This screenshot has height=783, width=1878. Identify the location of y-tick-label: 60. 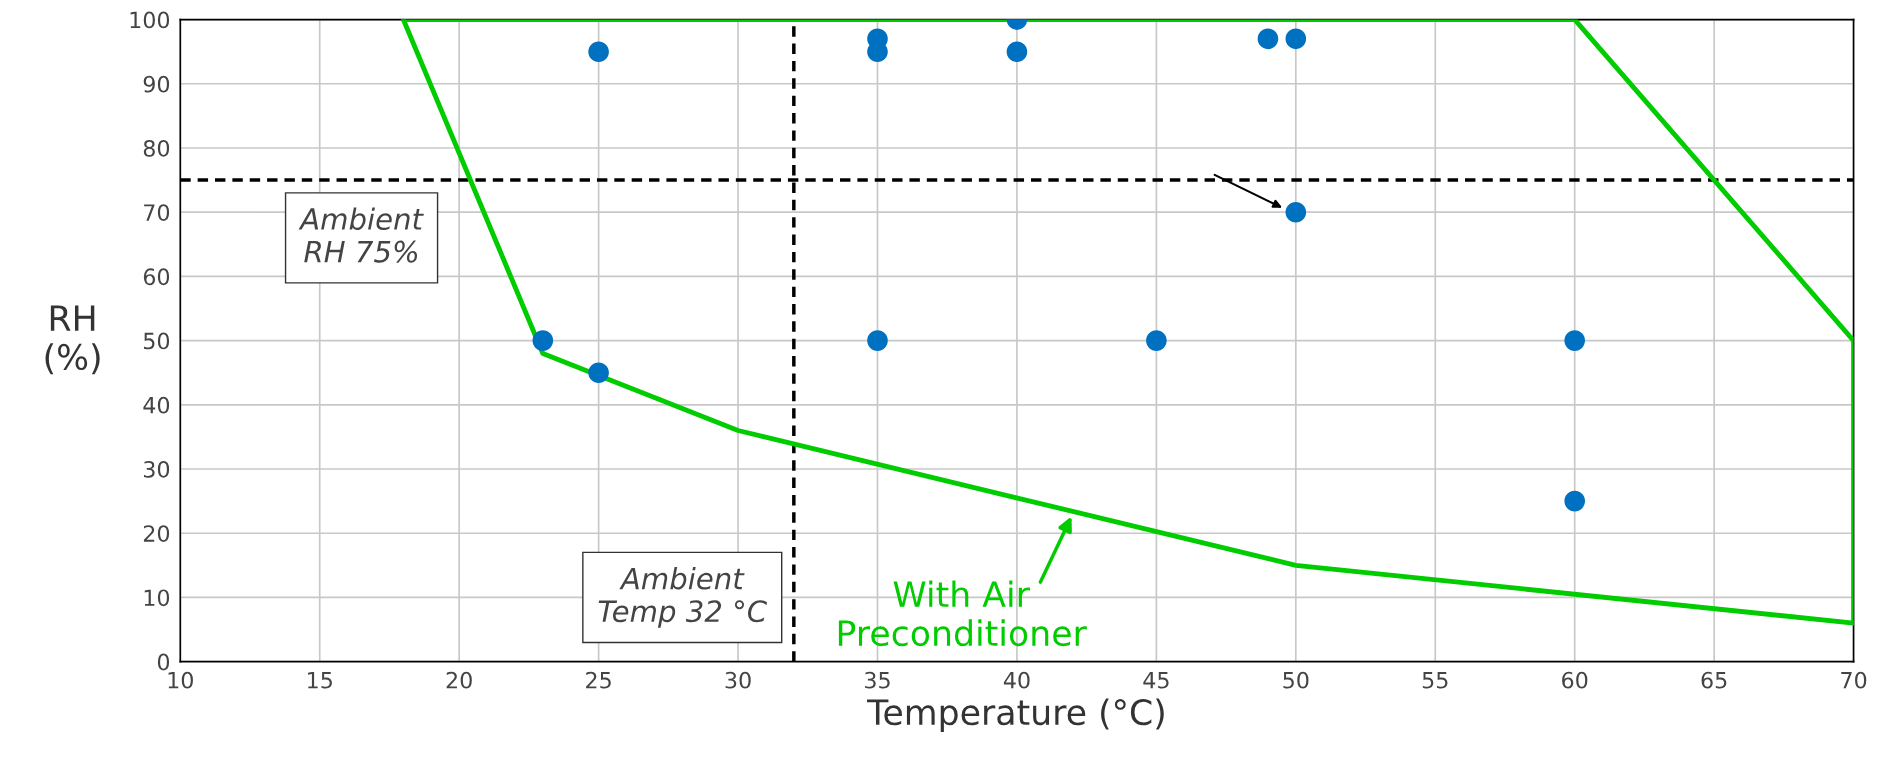
(156, 277).